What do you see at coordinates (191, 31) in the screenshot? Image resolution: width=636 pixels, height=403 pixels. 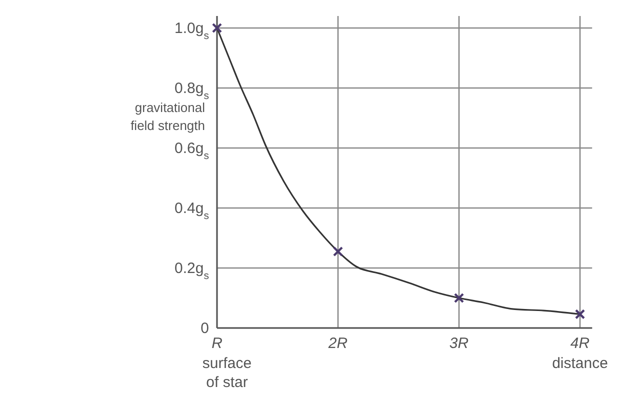 I see `y-tick-label: 1.0g$_{s}$` at bounding box center [191, 31].